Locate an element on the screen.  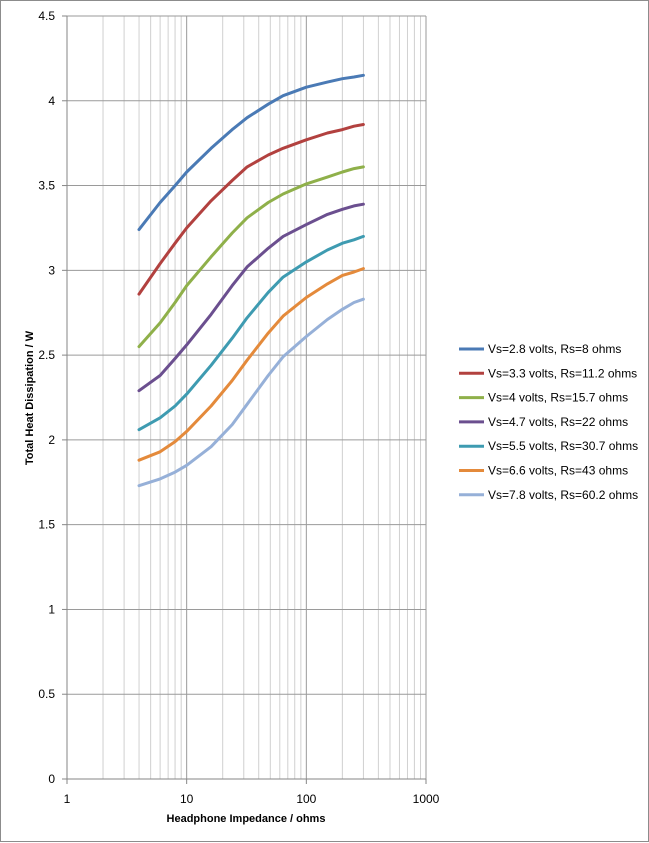
legend-label-1: Vs=2.8 volts, Rs=8 ohms is located at coordinates (554, 349).